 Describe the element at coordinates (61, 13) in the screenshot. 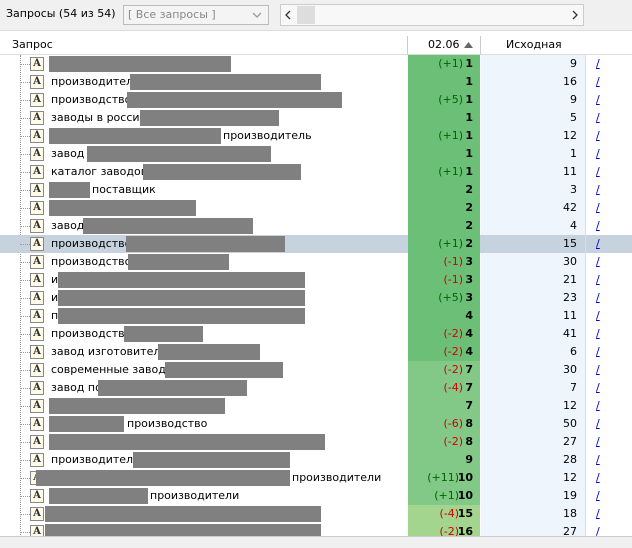

I see `toolbar-title: Запросы (54 из 54)` at that location.